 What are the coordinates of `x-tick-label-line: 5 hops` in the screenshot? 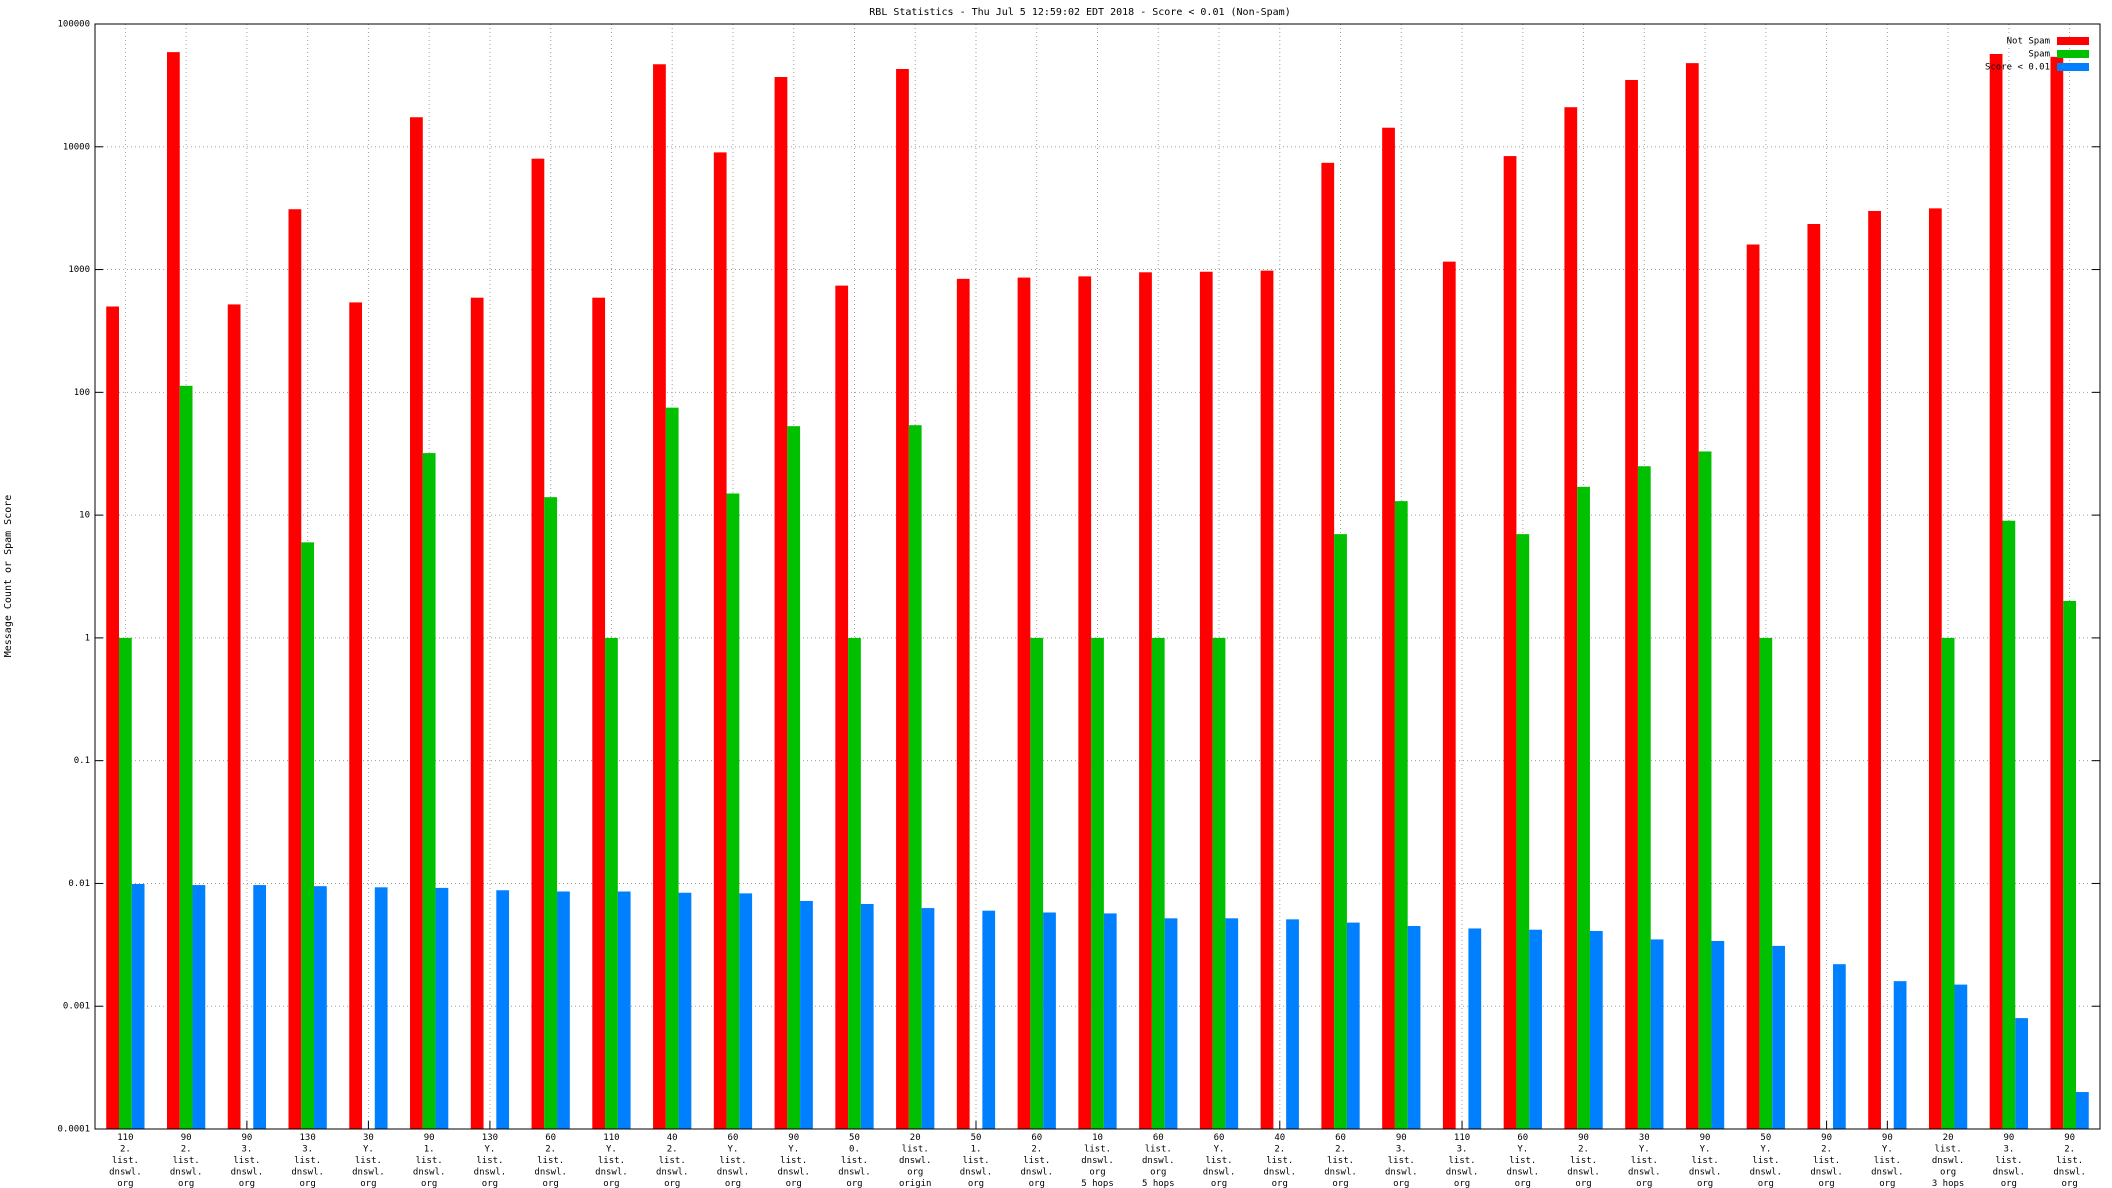 It's located at (1158, 1183).